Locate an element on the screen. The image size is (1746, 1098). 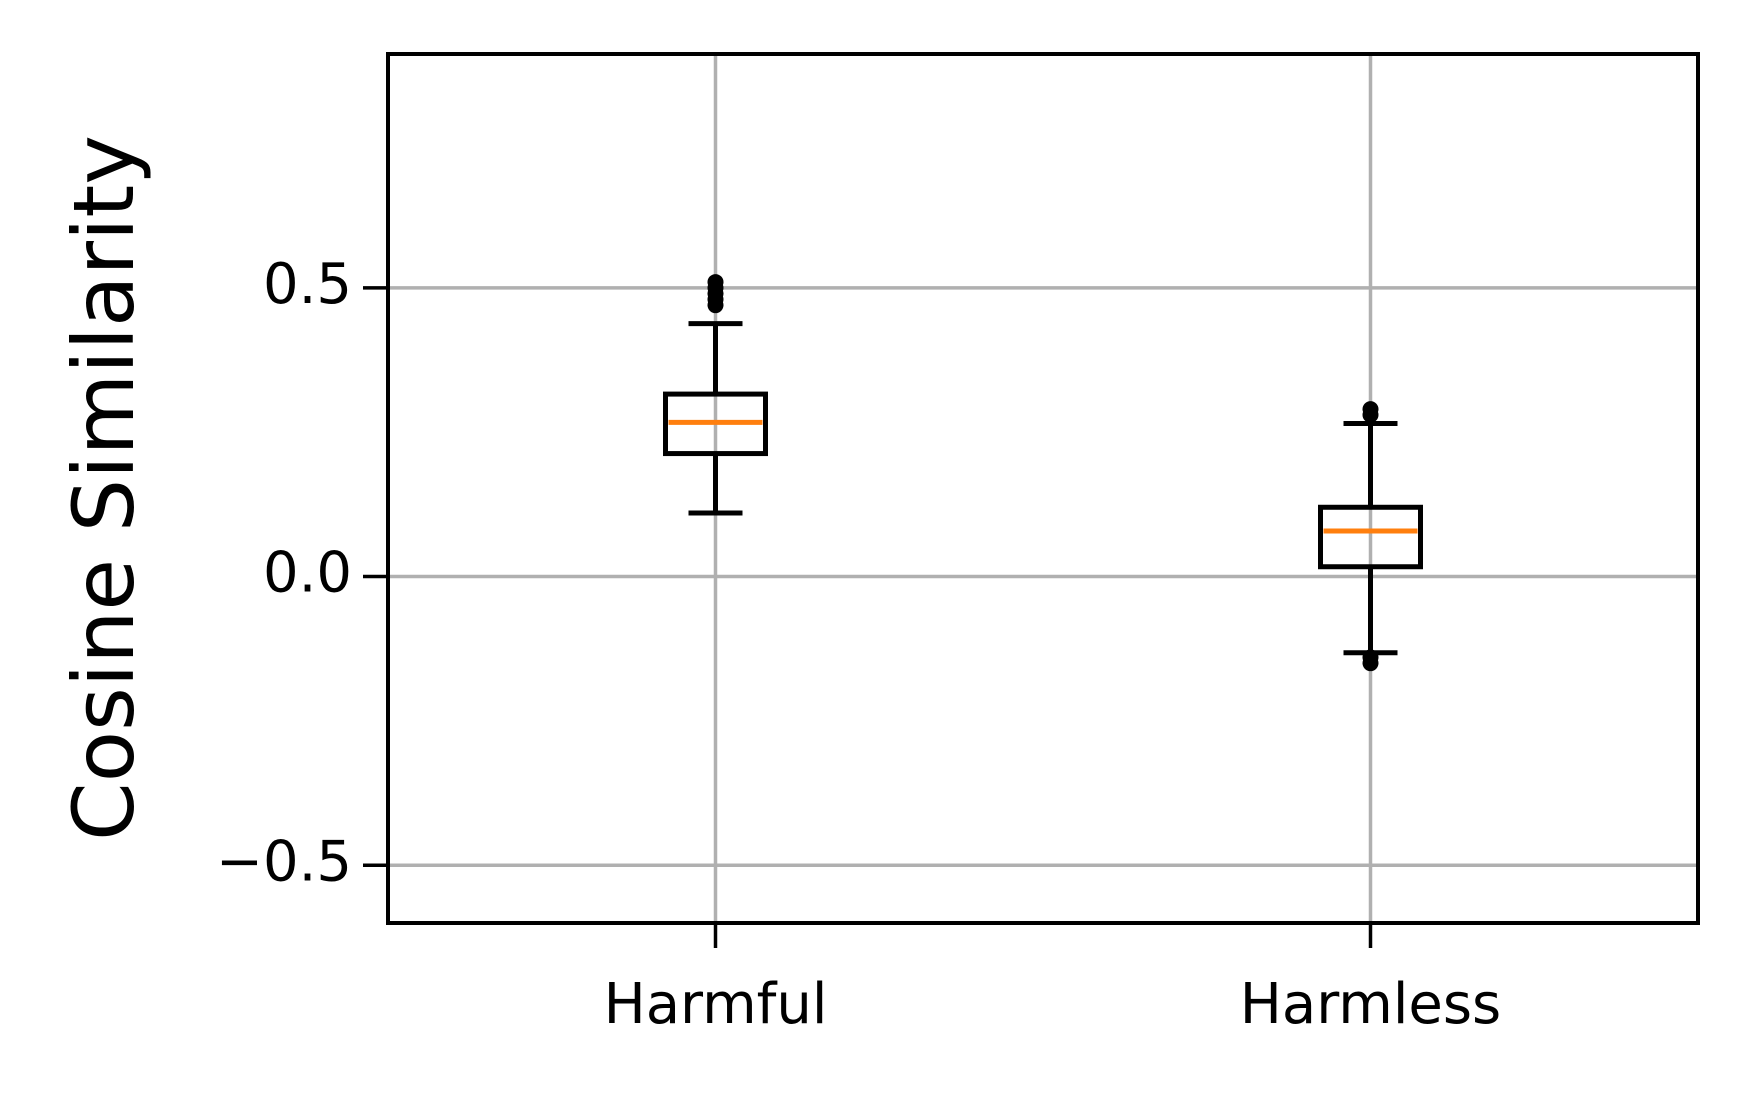
y-tick-label: 0.5 is located at coordinates (307, 284).